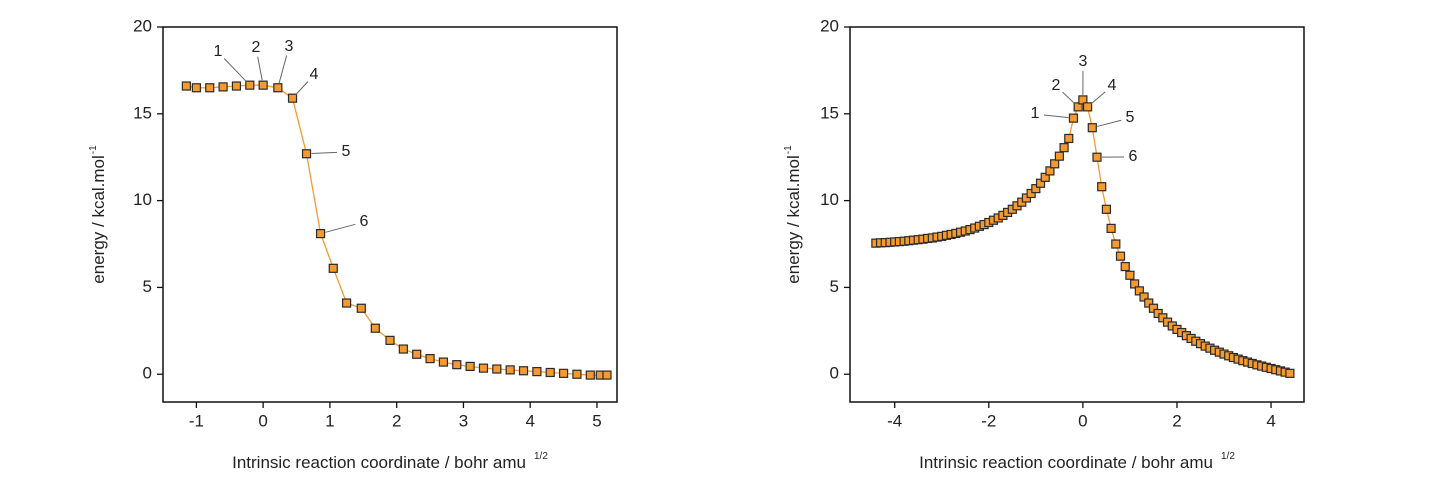 This screenshot has height=487, width=1440. What do you see at coordinates (142, 112) in the screenshot?
I see `y-tick-label: 15` at bounding box center [142, 112].